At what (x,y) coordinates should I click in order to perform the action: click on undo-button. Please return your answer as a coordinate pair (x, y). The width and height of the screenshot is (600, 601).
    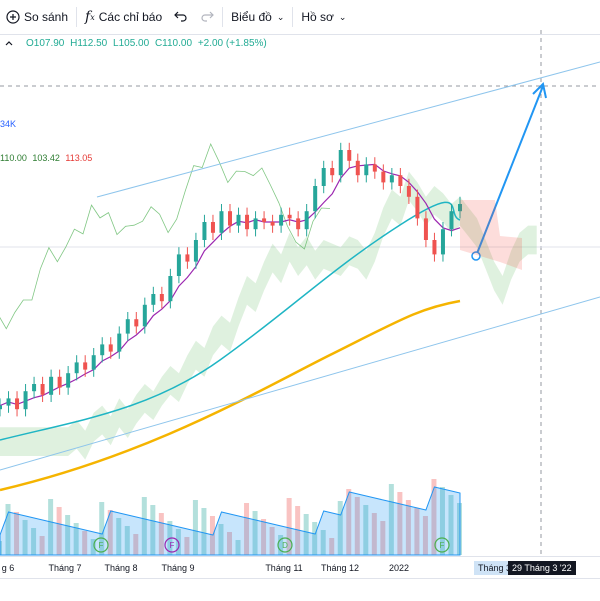
    Looking at the image, I should click on (181, 17).